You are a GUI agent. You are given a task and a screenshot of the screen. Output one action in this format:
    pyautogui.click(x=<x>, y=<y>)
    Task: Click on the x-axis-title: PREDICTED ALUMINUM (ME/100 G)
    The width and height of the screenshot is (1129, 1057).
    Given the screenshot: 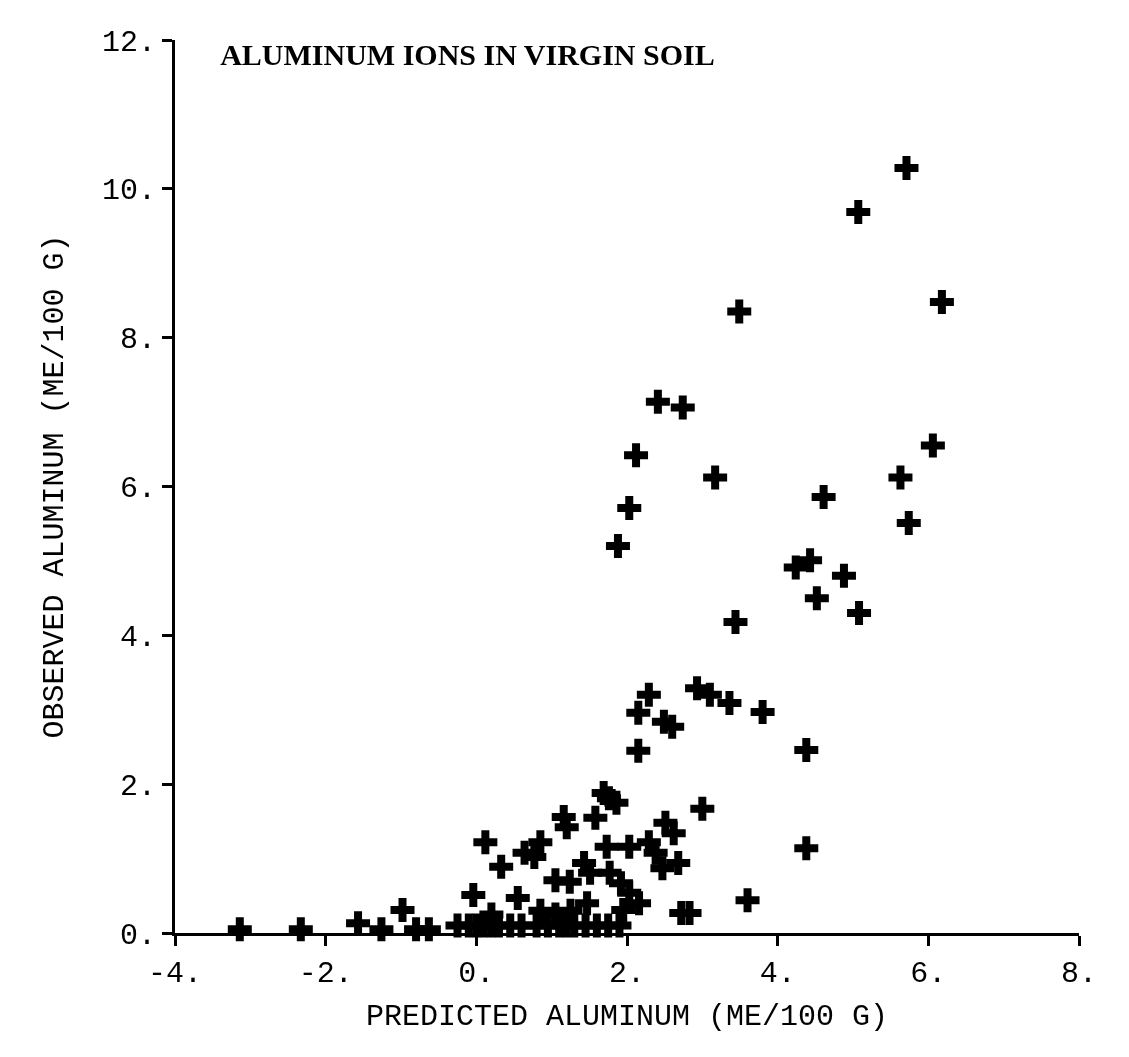 What is the action you would take?
    pyautogui.click(x=627, y=1016)
    